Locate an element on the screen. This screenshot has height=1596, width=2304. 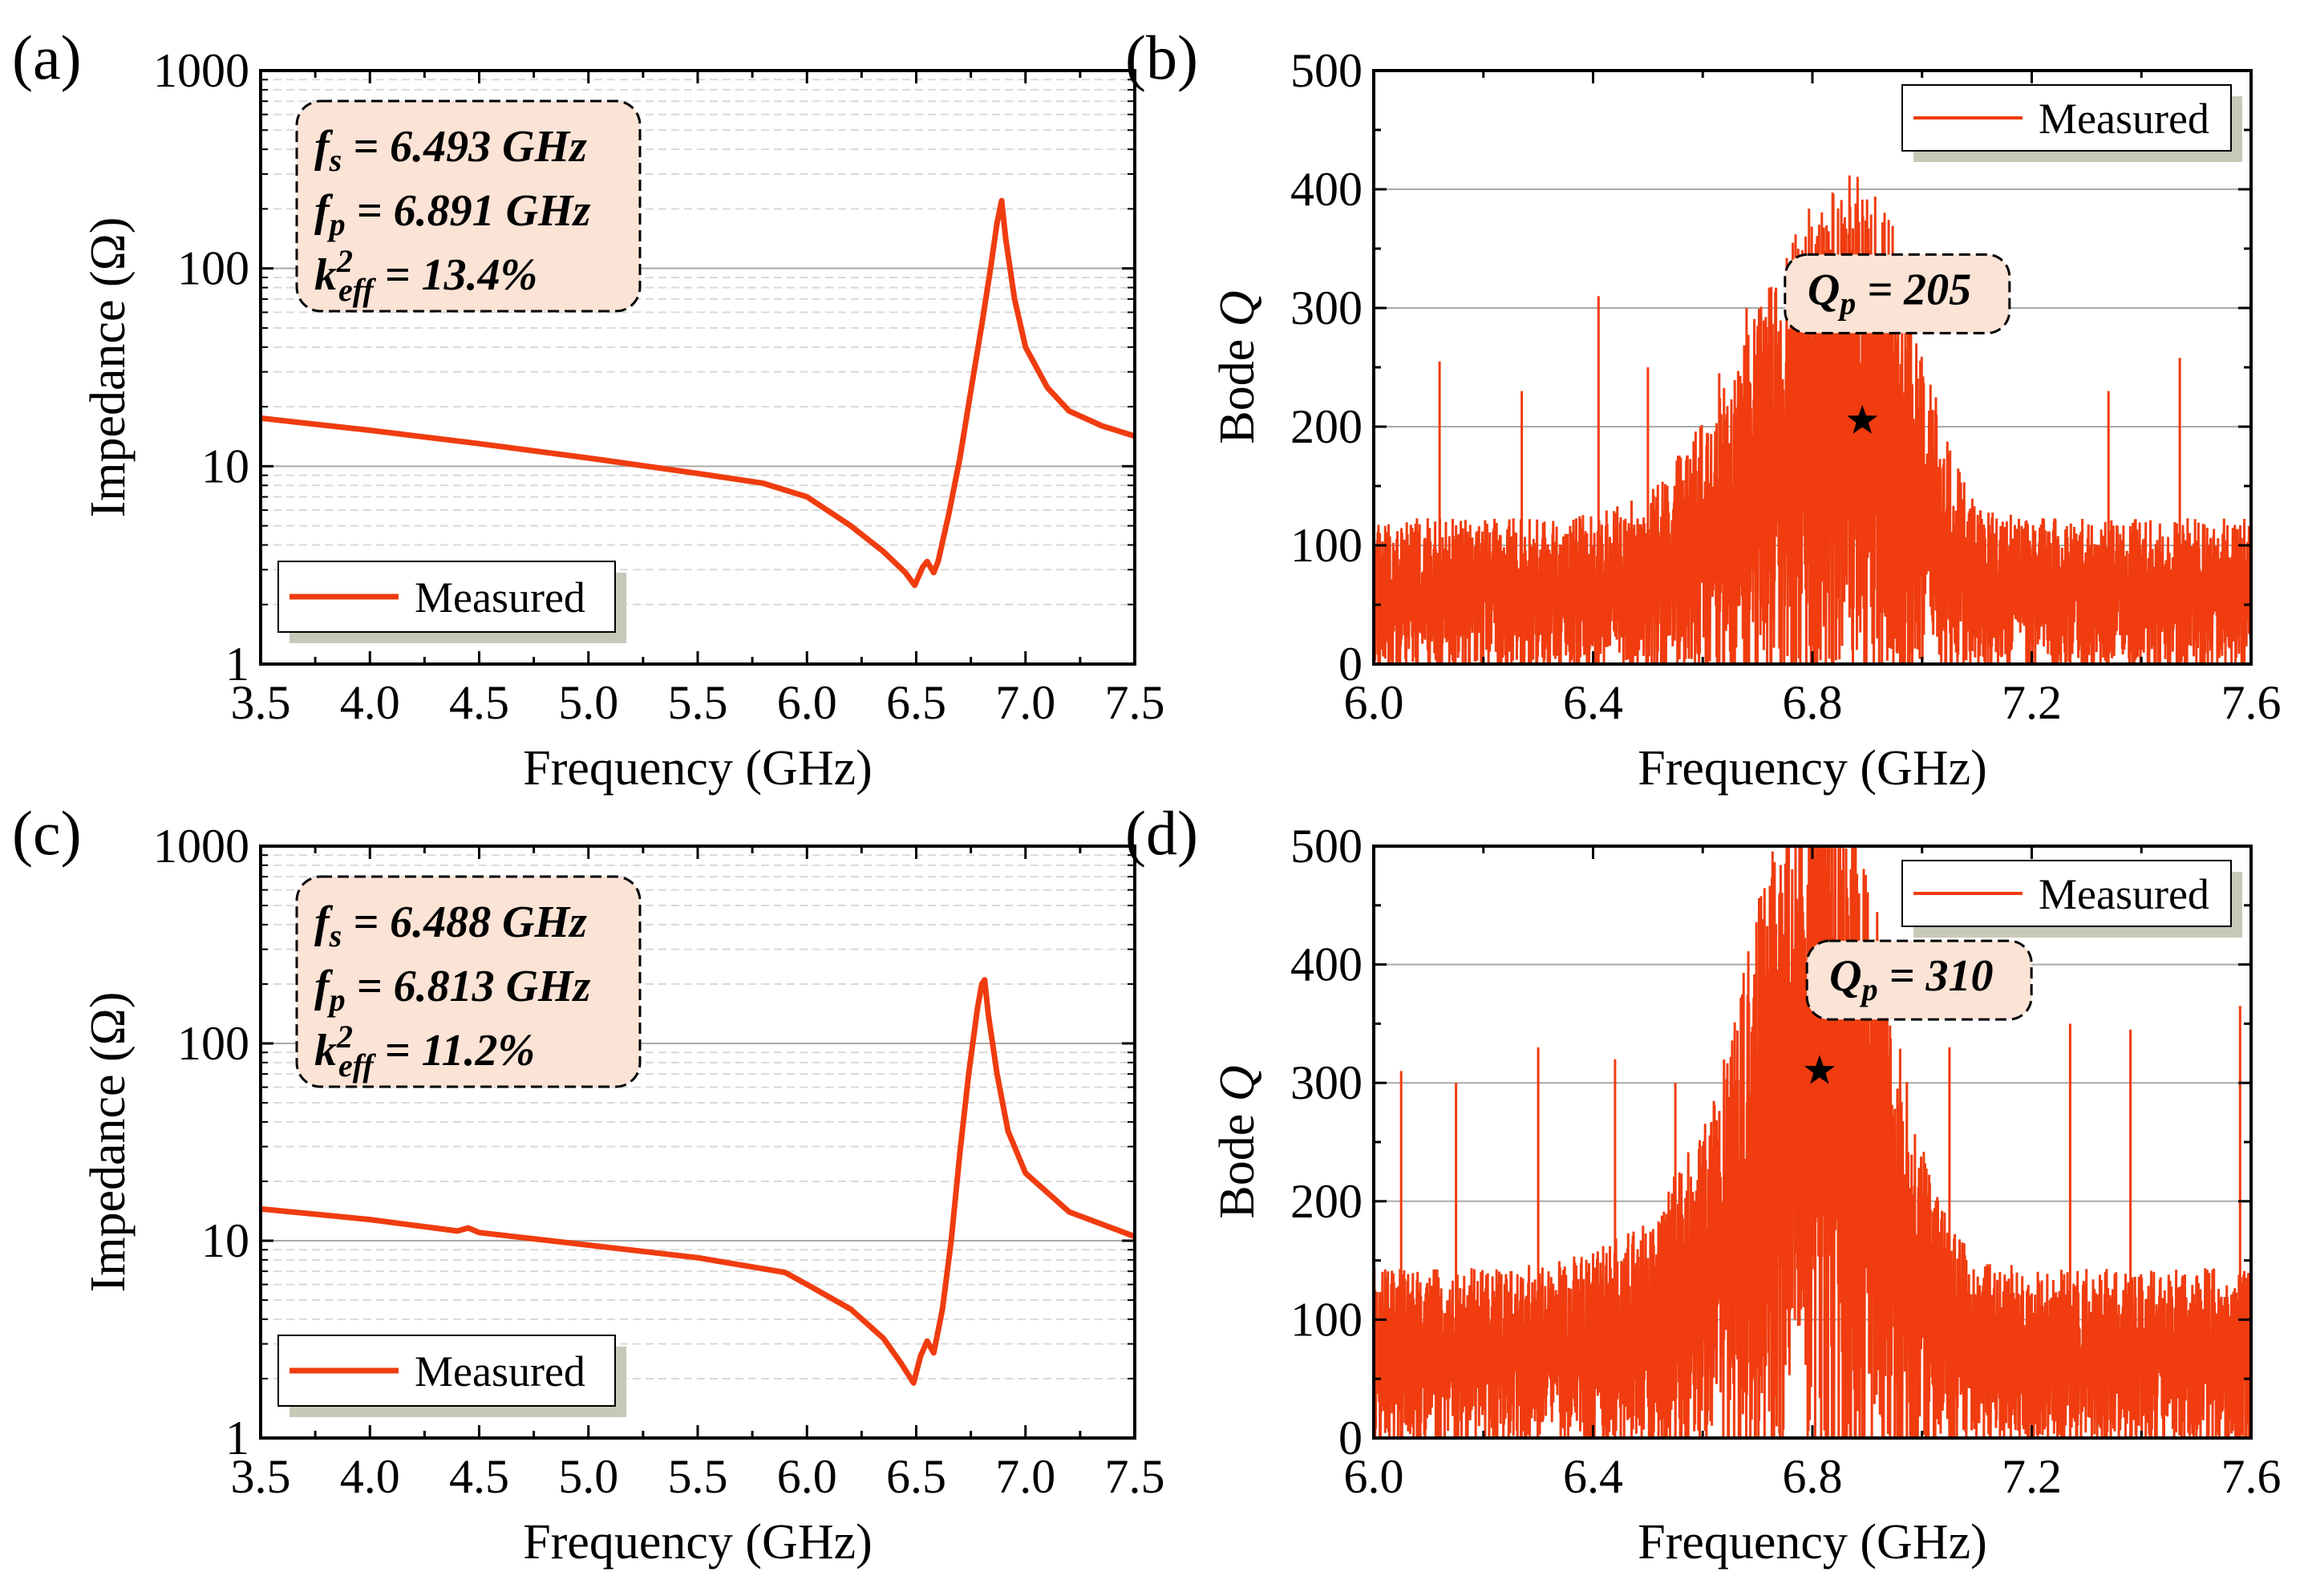
panel-label: (a) is located at coordinates (47, 57).